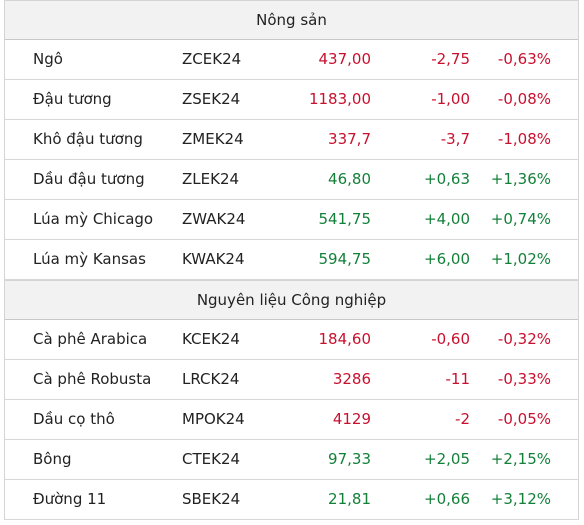  Describe the element at coordinates (92, 379) in the screenshot. I see `commodity-name: Cà phê Robusta` at that location.